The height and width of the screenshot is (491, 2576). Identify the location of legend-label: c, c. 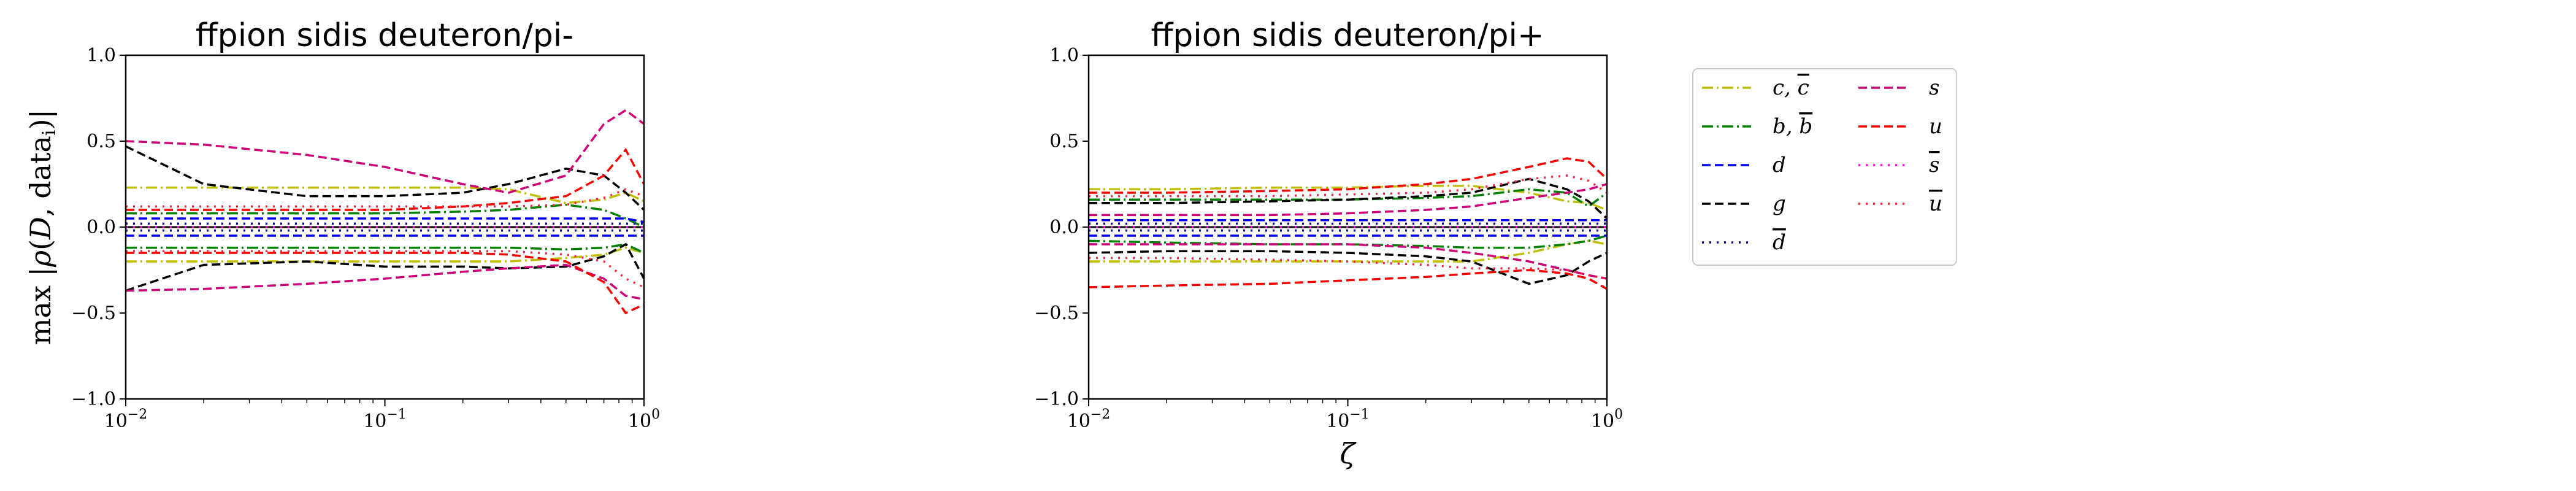
(1791, 87).